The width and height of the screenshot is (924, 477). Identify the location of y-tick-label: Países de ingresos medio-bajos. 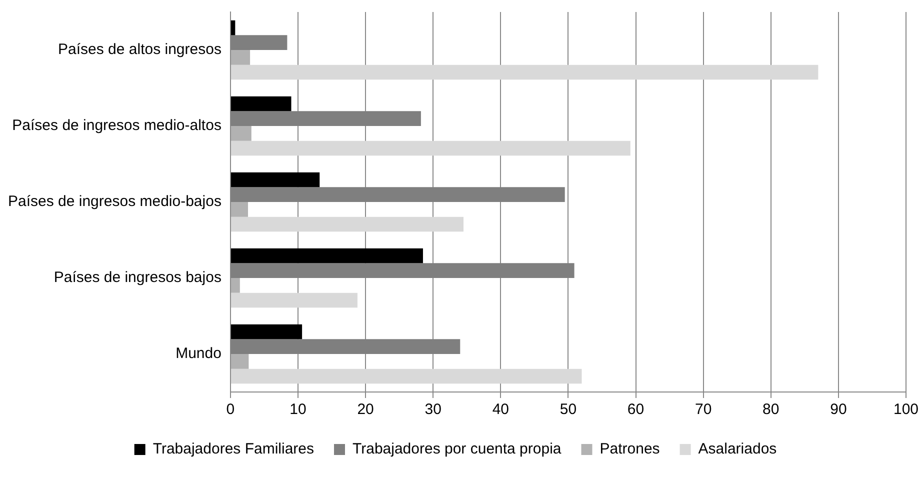
(115, 201).